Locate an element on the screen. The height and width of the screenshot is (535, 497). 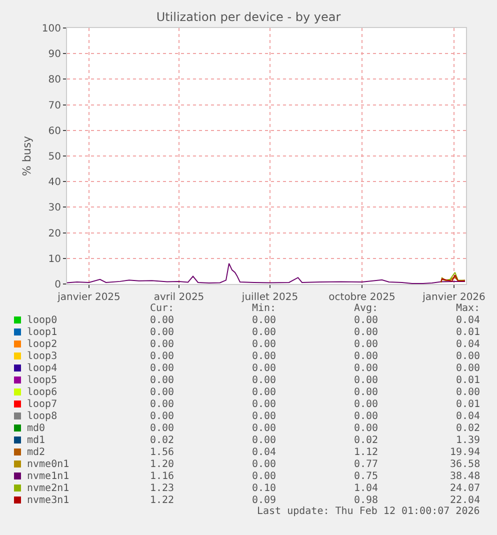
y-tick-label: 80 is located at coordinates (54, 80).